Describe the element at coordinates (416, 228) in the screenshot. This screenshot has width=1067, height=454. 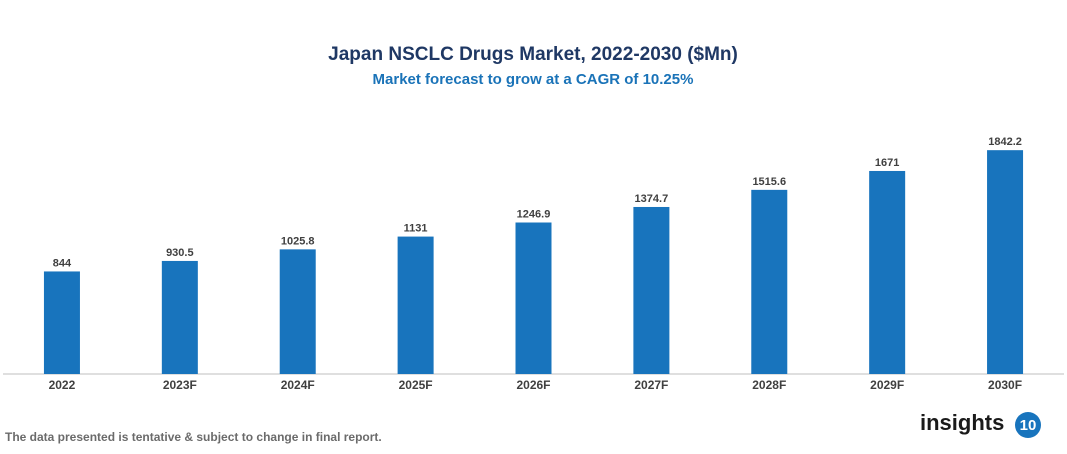
I see `data-label: 1131` at that location.